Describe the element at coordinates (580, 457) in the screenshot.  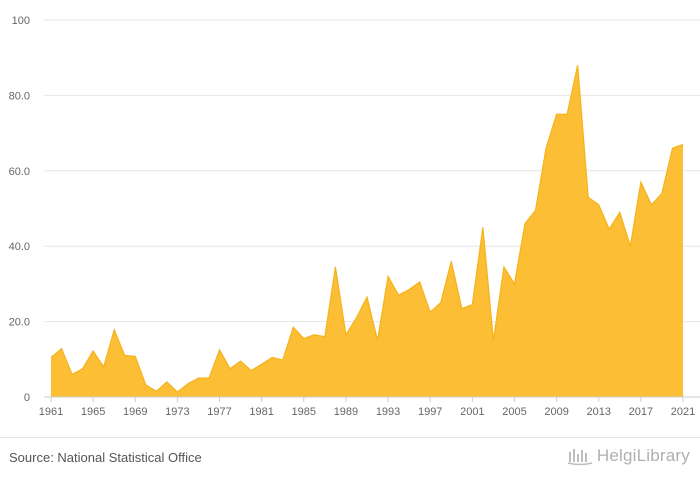
I see `library-icon` at that location.